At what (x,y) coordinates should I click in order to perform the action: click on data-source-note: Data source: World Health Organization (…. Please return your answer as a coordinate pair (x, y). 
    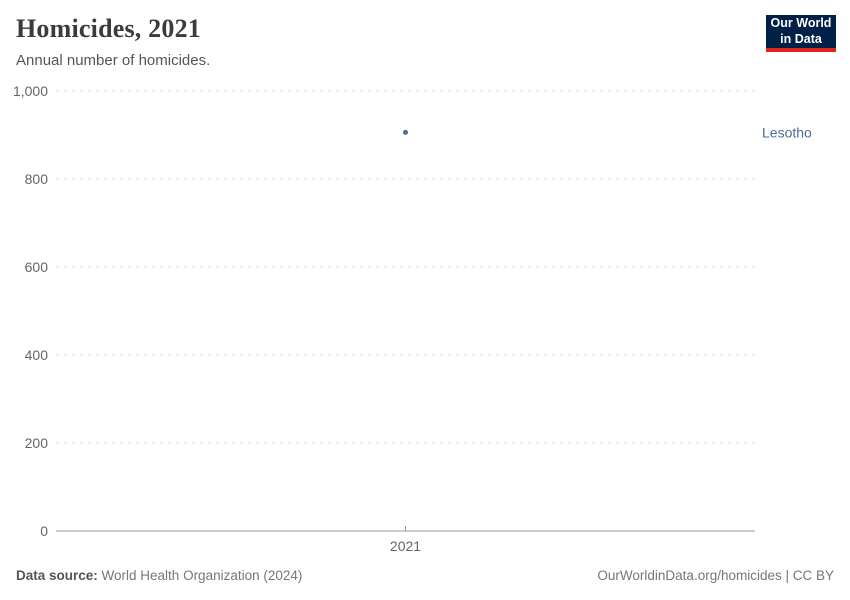
    Looking at the image, I should click on (159, 575).